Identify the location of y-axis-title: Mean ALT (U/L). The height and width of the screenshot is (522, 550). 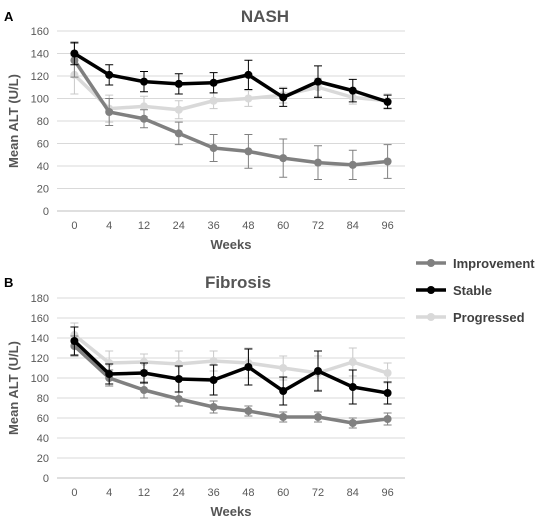
(13, 121).